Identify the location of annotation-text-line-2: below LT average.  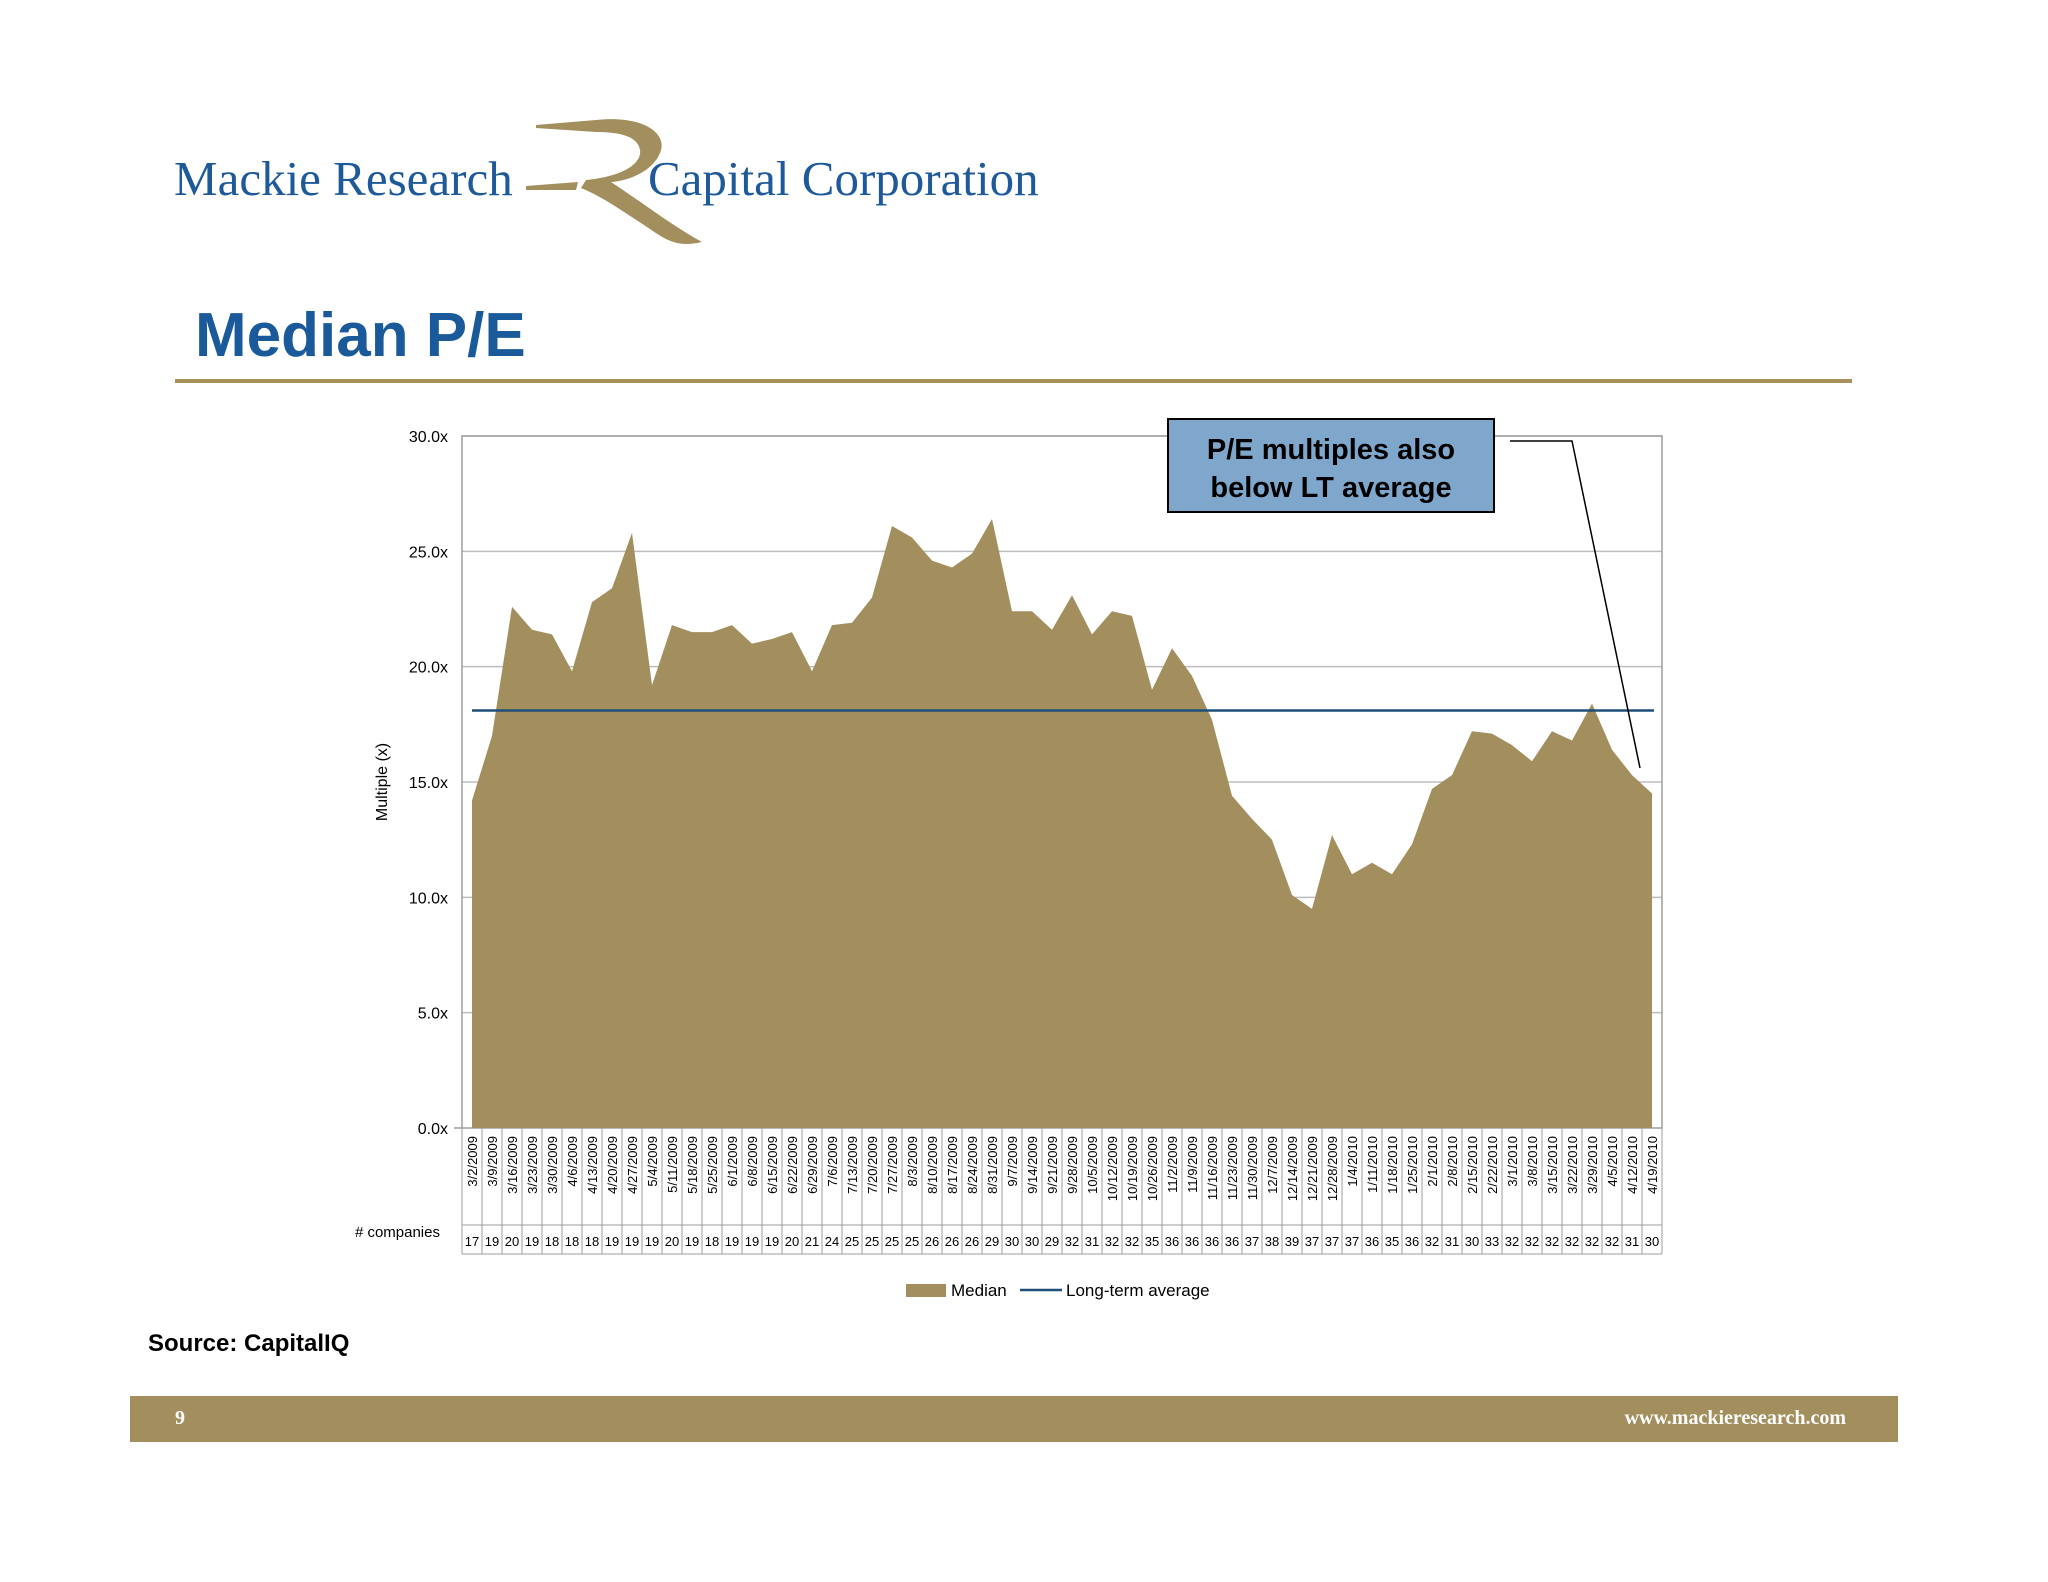
(1330, 488).